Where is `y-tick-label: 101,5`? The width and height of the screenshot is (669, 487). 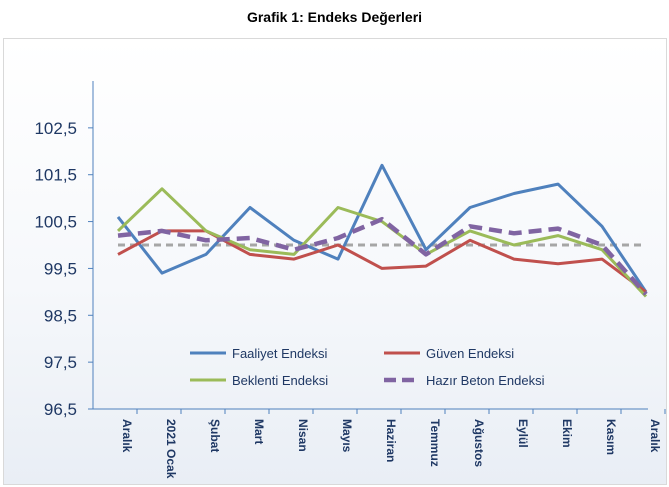
y-tick-label: 101,5 is located at coordinates (55, 175).